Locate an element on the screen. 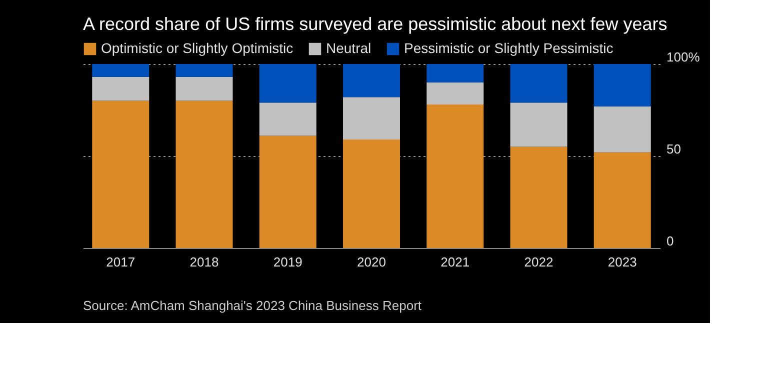 The height and width of the screenshot is (380, 760). x-tick-label: 2022 is located at coordinates (539, 262).